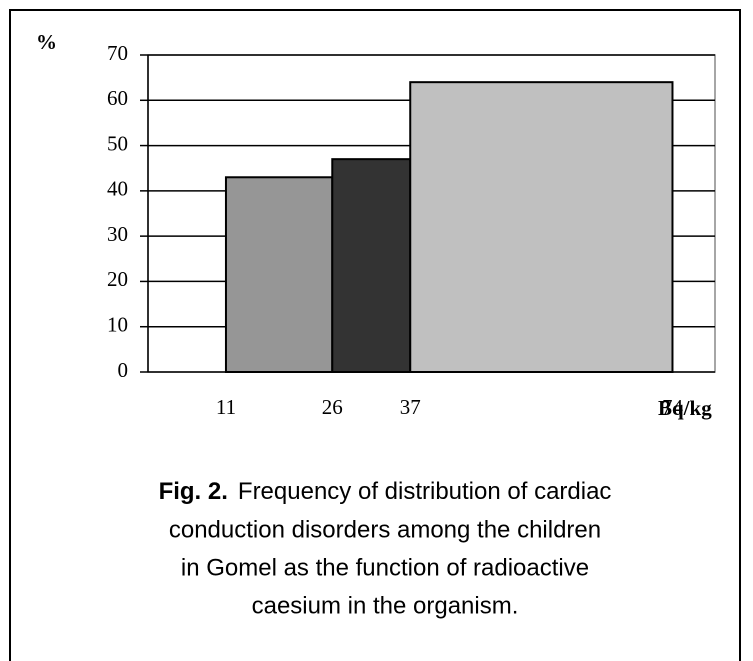 Image resolution: width=753 pixels, height=661 pixels. Describe the element at coordinates (425, 491) in the screenshot. I see `caption-text: Frequency of distribution of cardiac` at that location.